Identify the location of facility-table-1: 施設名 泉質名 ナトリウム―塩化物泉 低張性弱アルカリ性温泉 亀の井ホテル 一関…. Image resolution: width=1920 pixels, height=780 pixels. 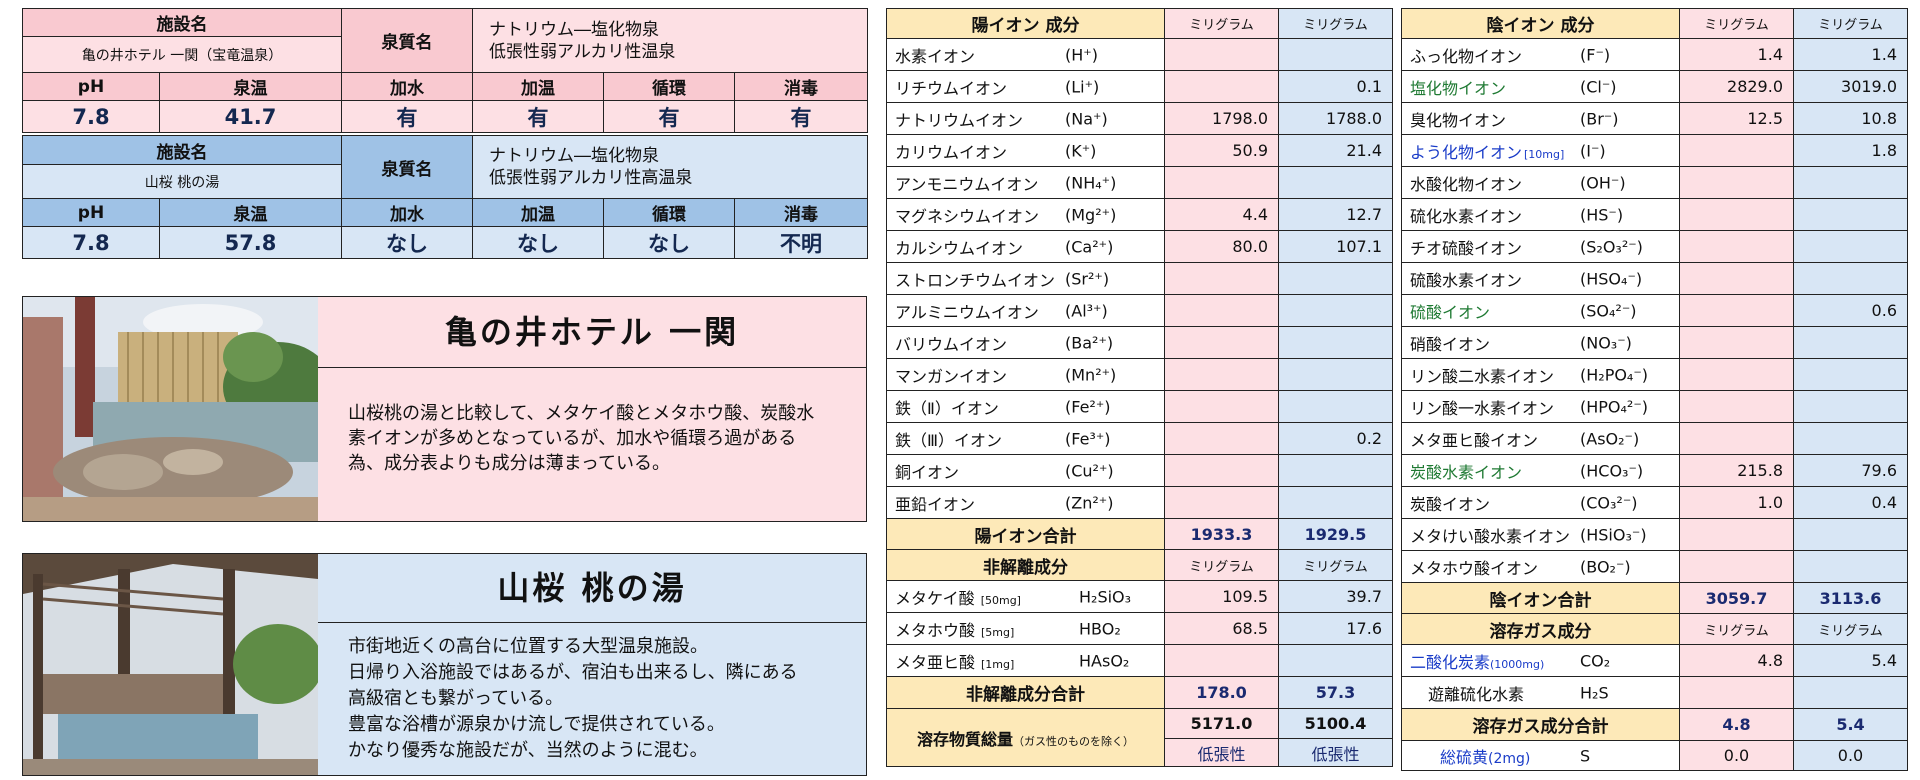
(445, 70).